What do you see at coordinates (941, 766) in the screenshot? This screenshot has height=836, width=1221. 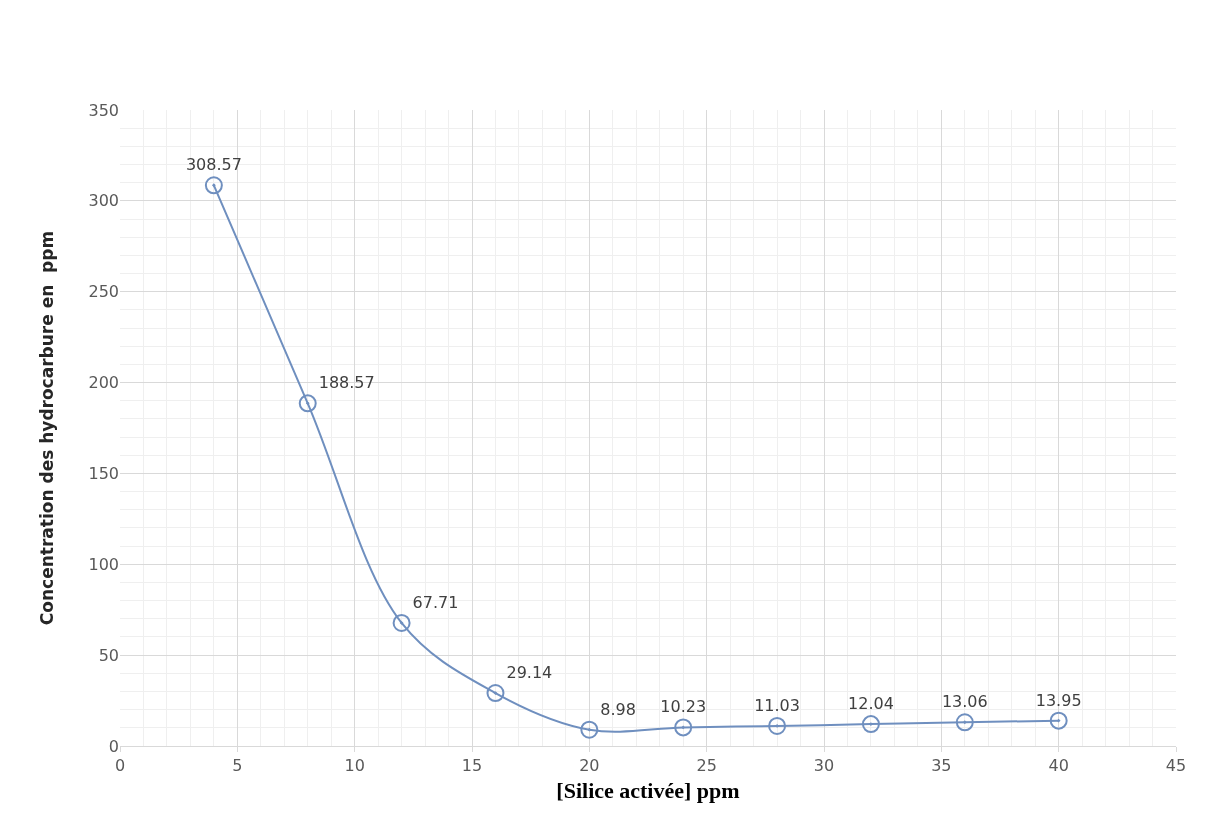 I see `x-tick-label: 35` at bounding box center [941, 766].